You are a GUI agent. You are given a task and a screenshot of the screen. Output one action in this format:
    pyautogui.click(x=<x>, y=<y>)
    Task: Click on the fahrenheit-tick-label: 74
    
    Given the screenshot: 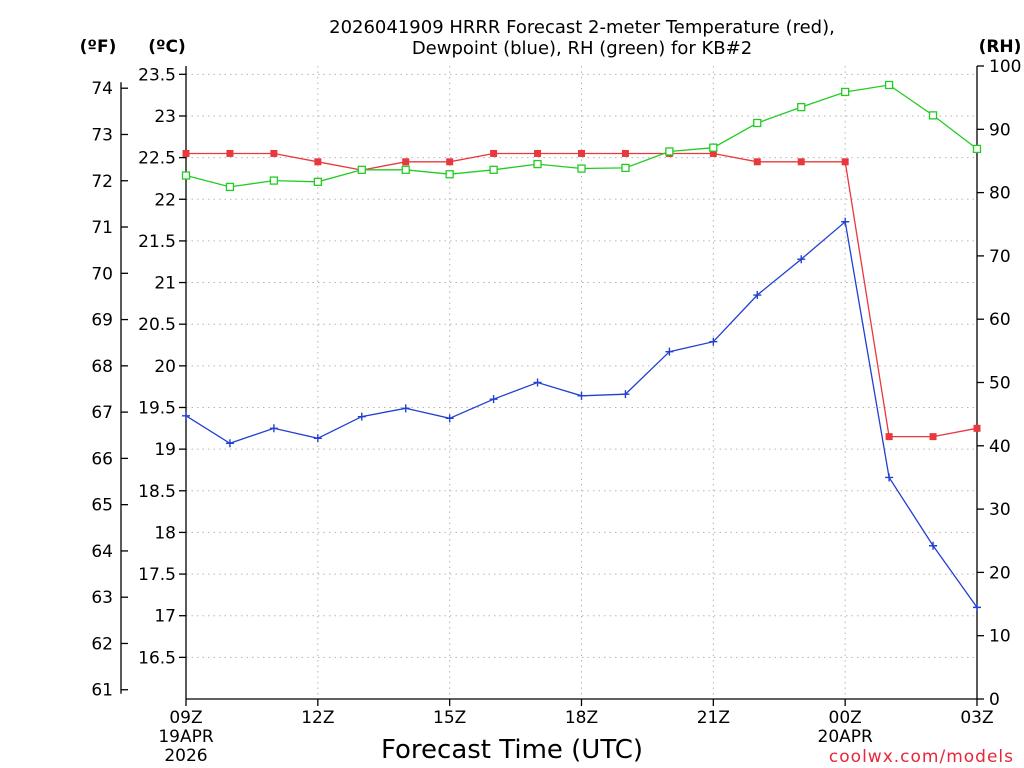 What is the action you would take?
    pyautogui.click(x=102, y=89)
    